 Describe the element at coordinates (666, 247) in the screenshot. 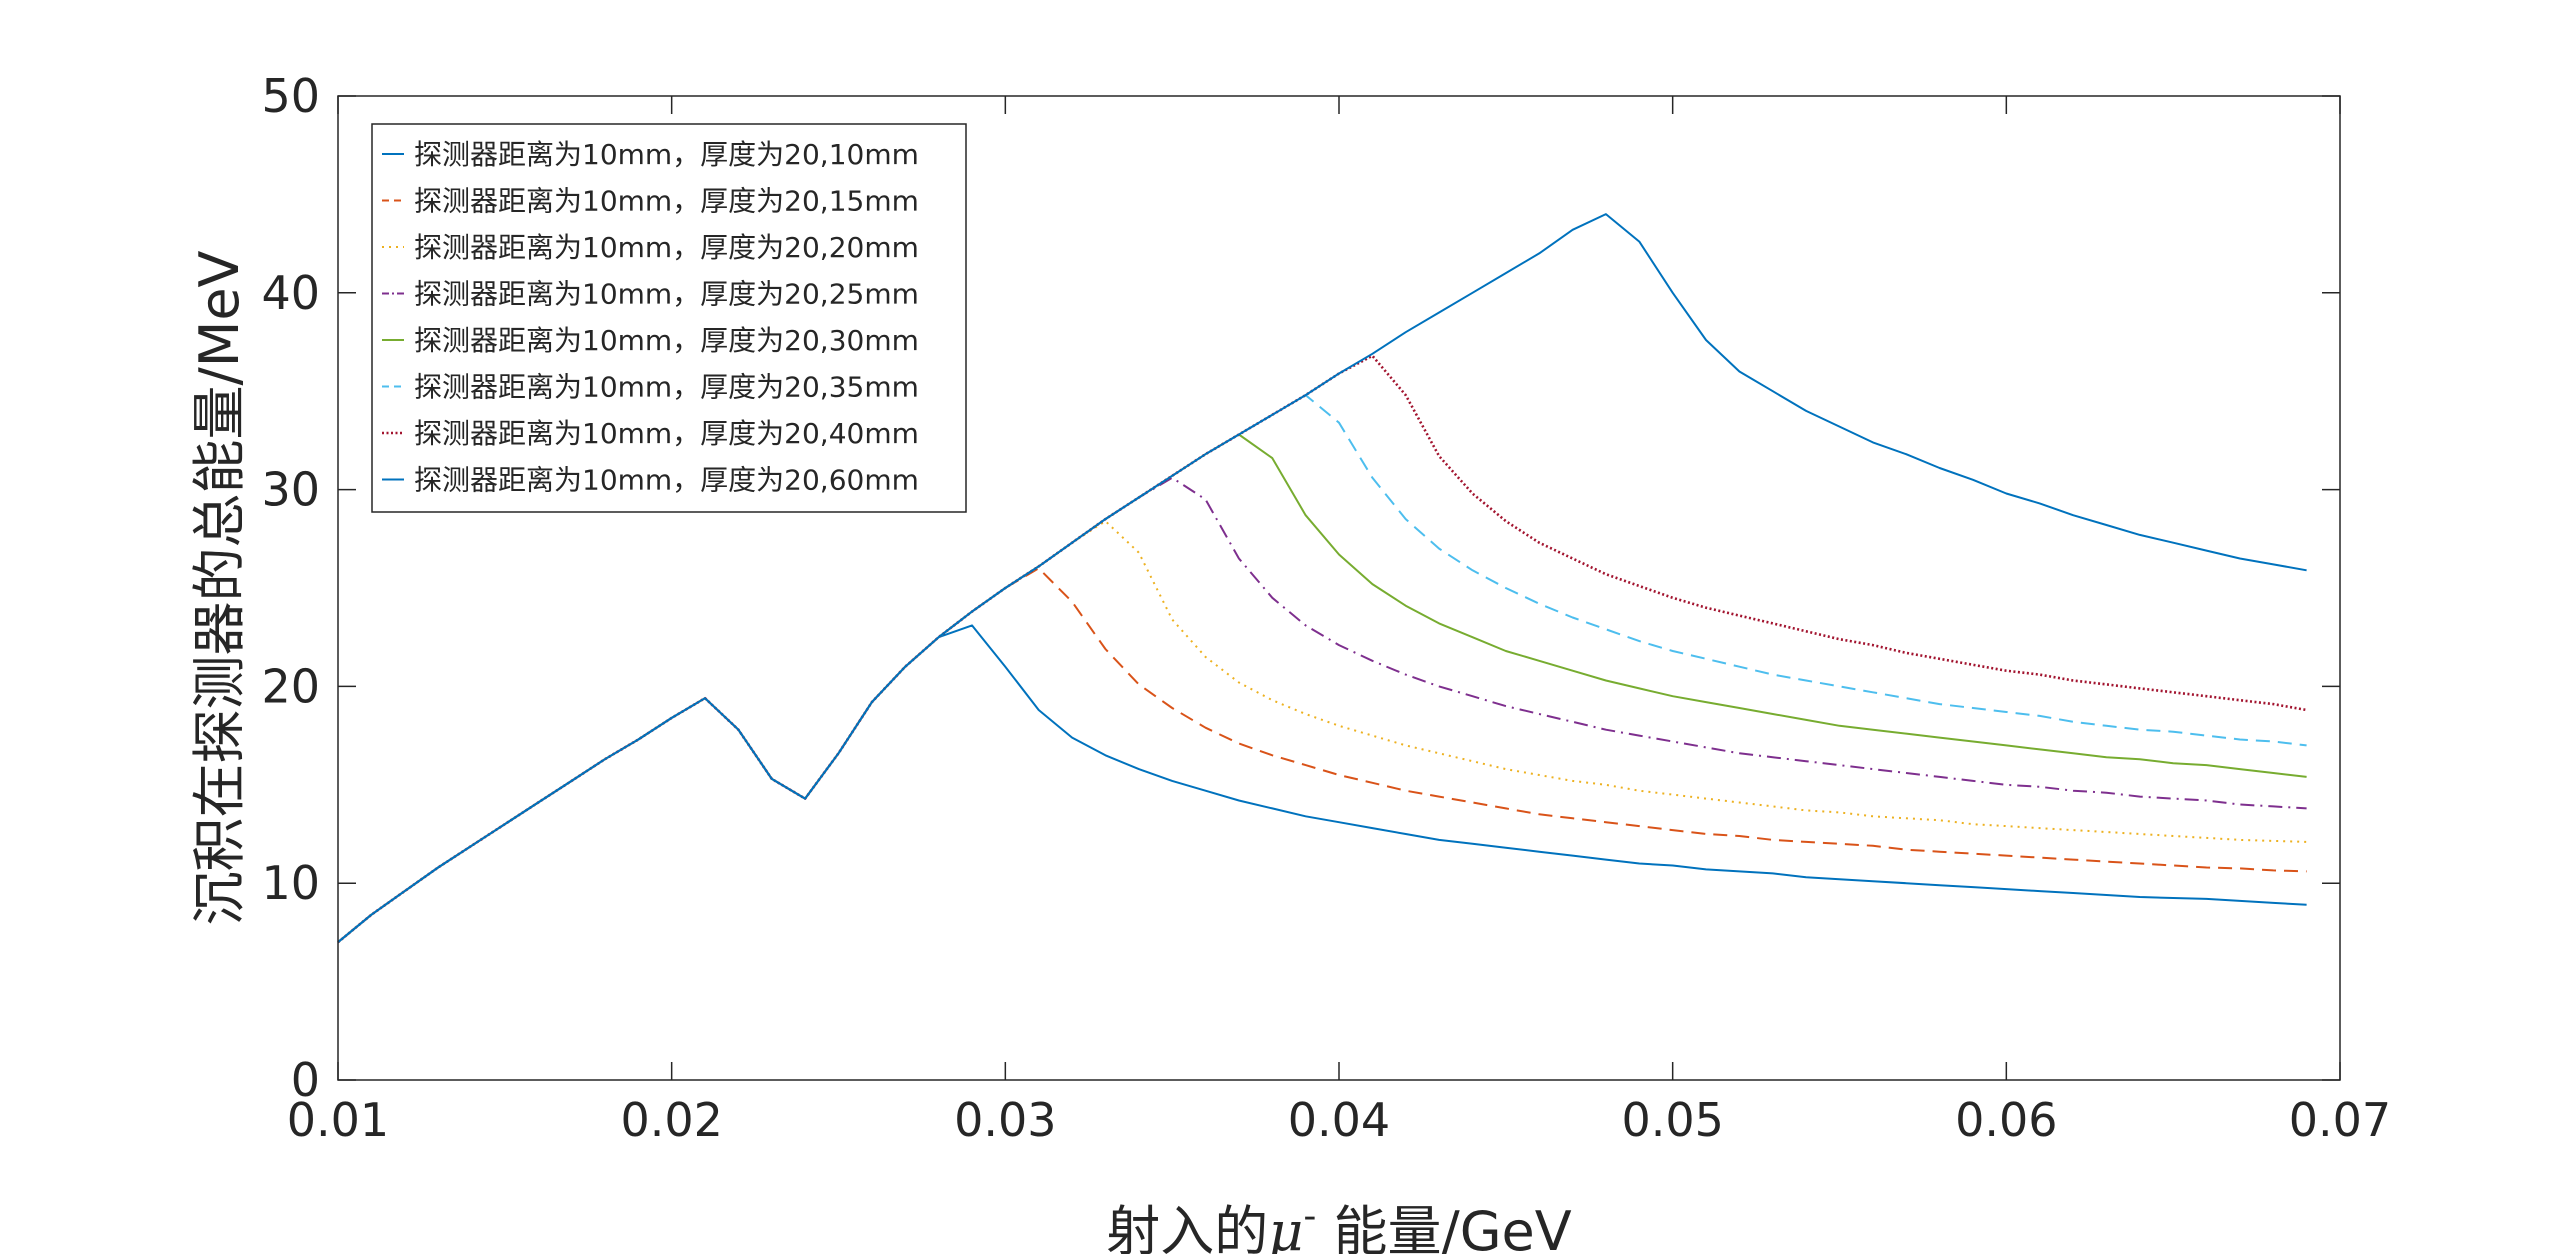

I see `legend-label-3: 探测器距离为10mm，厚度为20,20mm` at that location.